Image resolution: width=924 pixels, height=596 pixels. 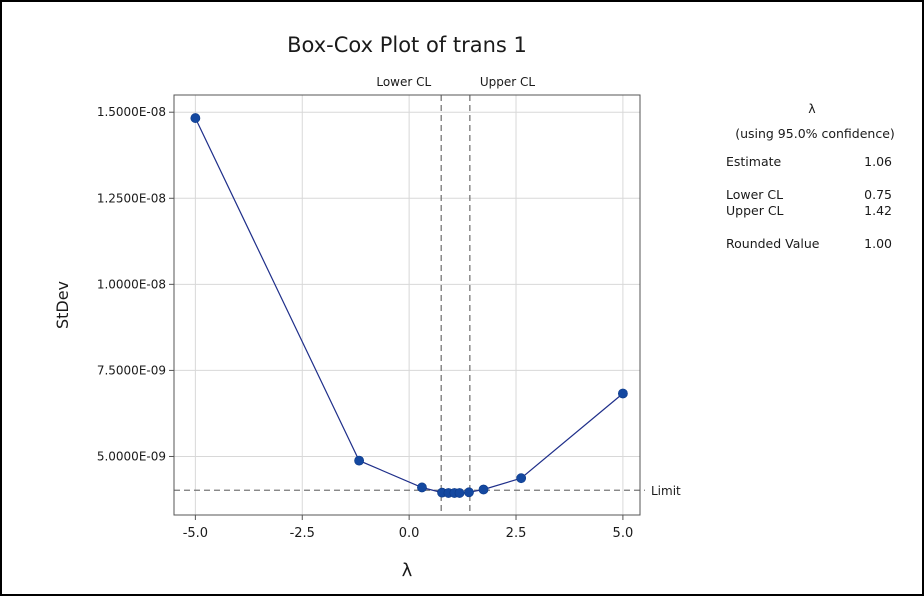 I want to click on x-tick-label: -2.5, so click(x=302, y=533).